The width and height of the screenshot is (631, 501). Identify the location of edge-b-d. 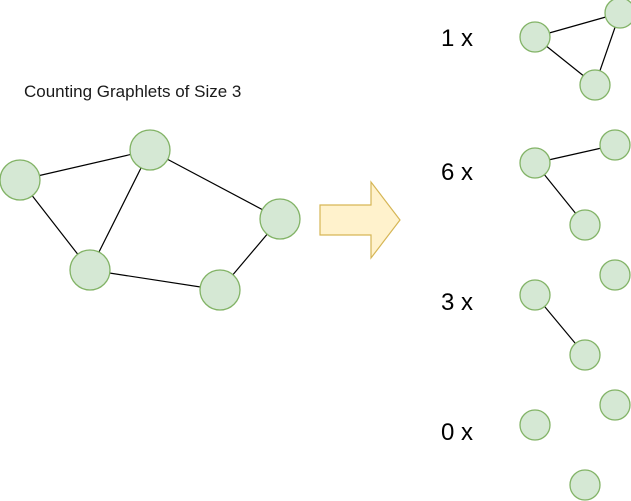
(215, 184).